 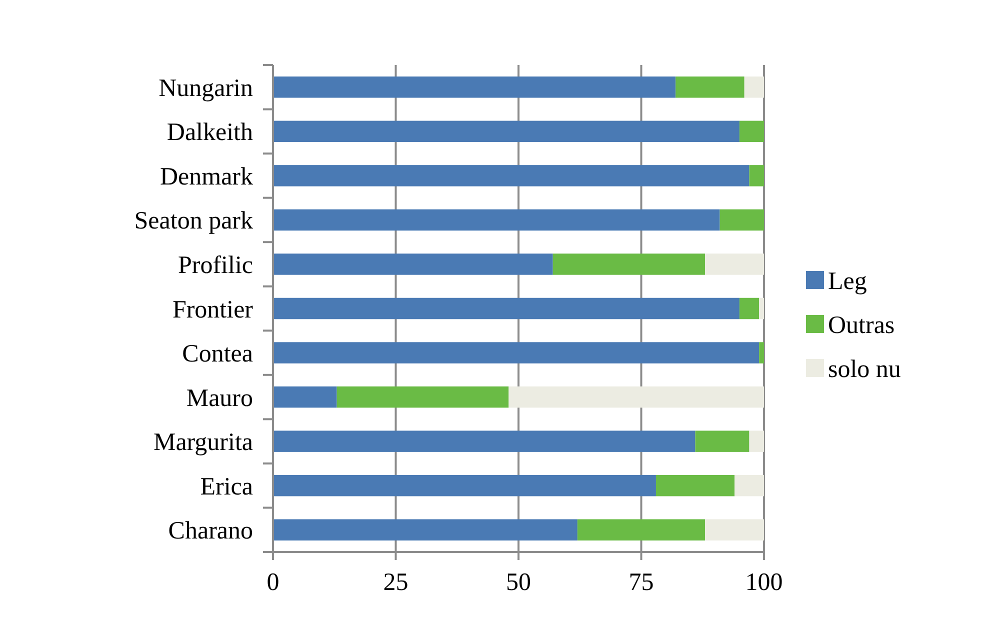 I want to click on y-tick-label: Contea, so click(x=217, y=354).